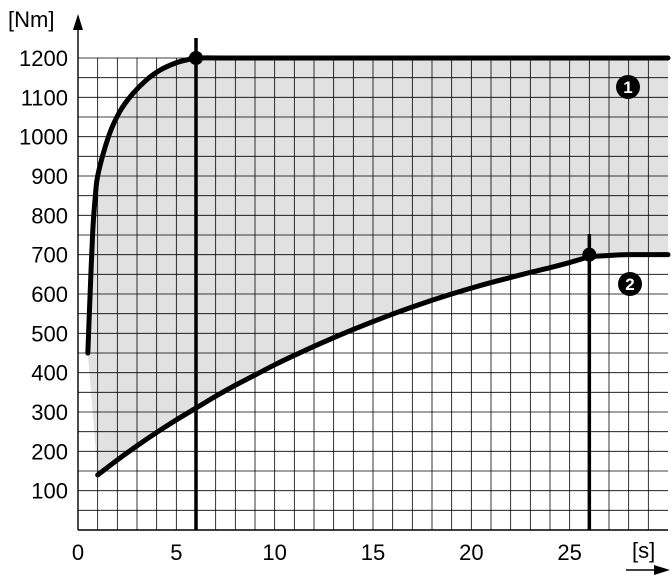 This screenshot has height=576, width=672. What do you see at coordinates (274, 552) in the screenshot?
I see `x-tick-label: 10` at bounding box center [274, 552].